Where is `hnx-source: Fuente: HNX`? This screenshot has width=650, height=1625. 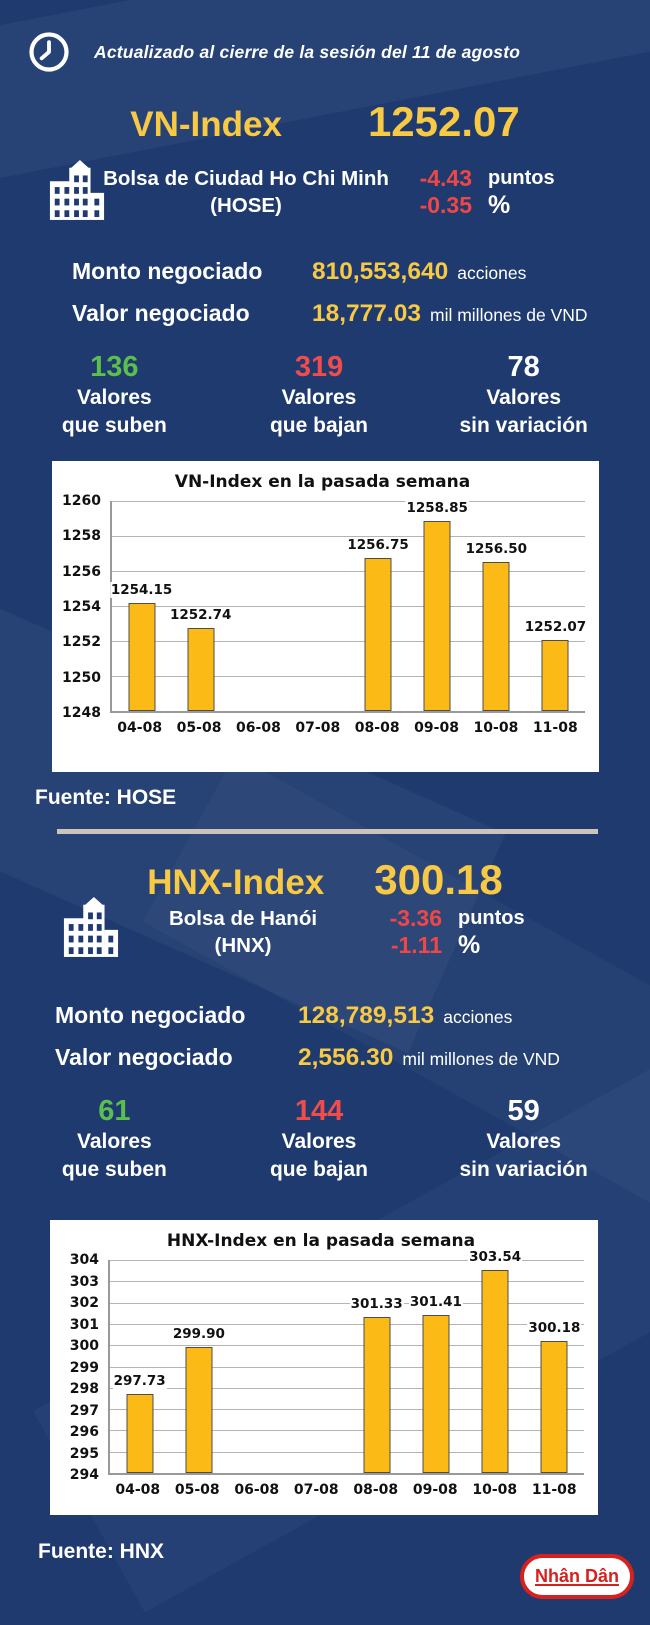 hnx-source: Fuente: HNX is located at coordinates (101, 1551).